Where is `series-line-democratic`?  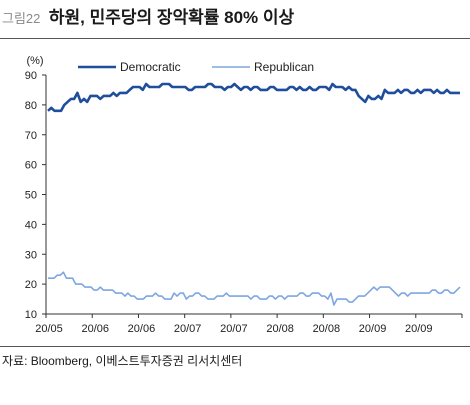 series-line-democratic is located at coordinates (253, 97).